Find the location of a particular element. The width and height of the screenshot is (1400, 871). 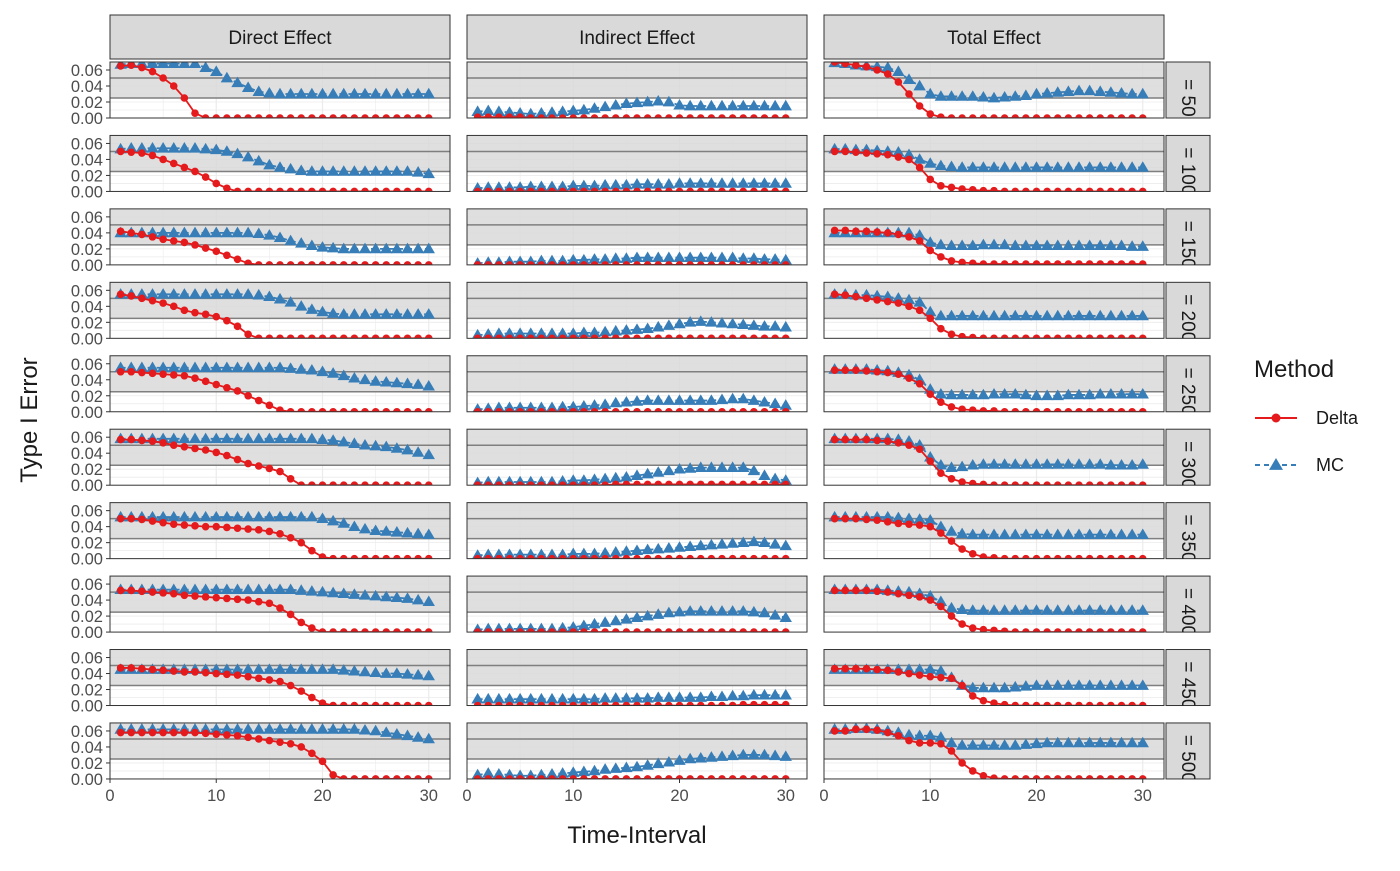

row-strip-label: n = 100 is located at coordinates (1187, 163).